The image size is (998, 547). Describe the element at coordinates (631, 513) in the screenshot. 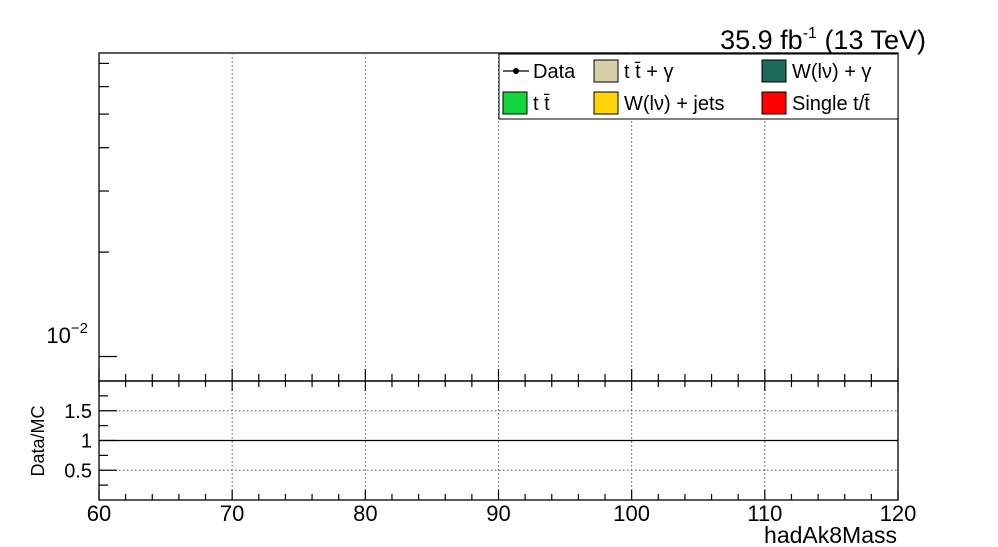

I see `x-tick-label: 100` at that location.